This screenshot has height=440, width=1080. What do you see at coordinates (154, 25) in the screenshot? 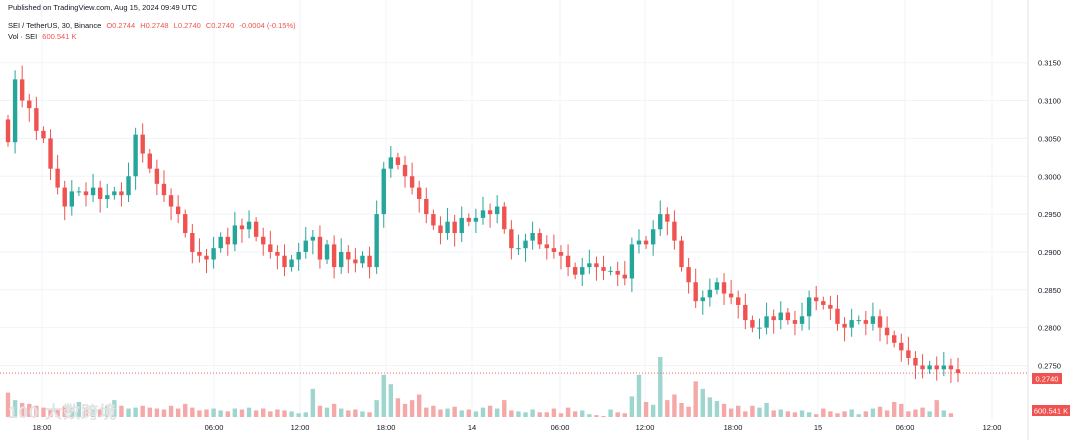
I see `high-value: H0.2748` at bounding box center [154, 25].